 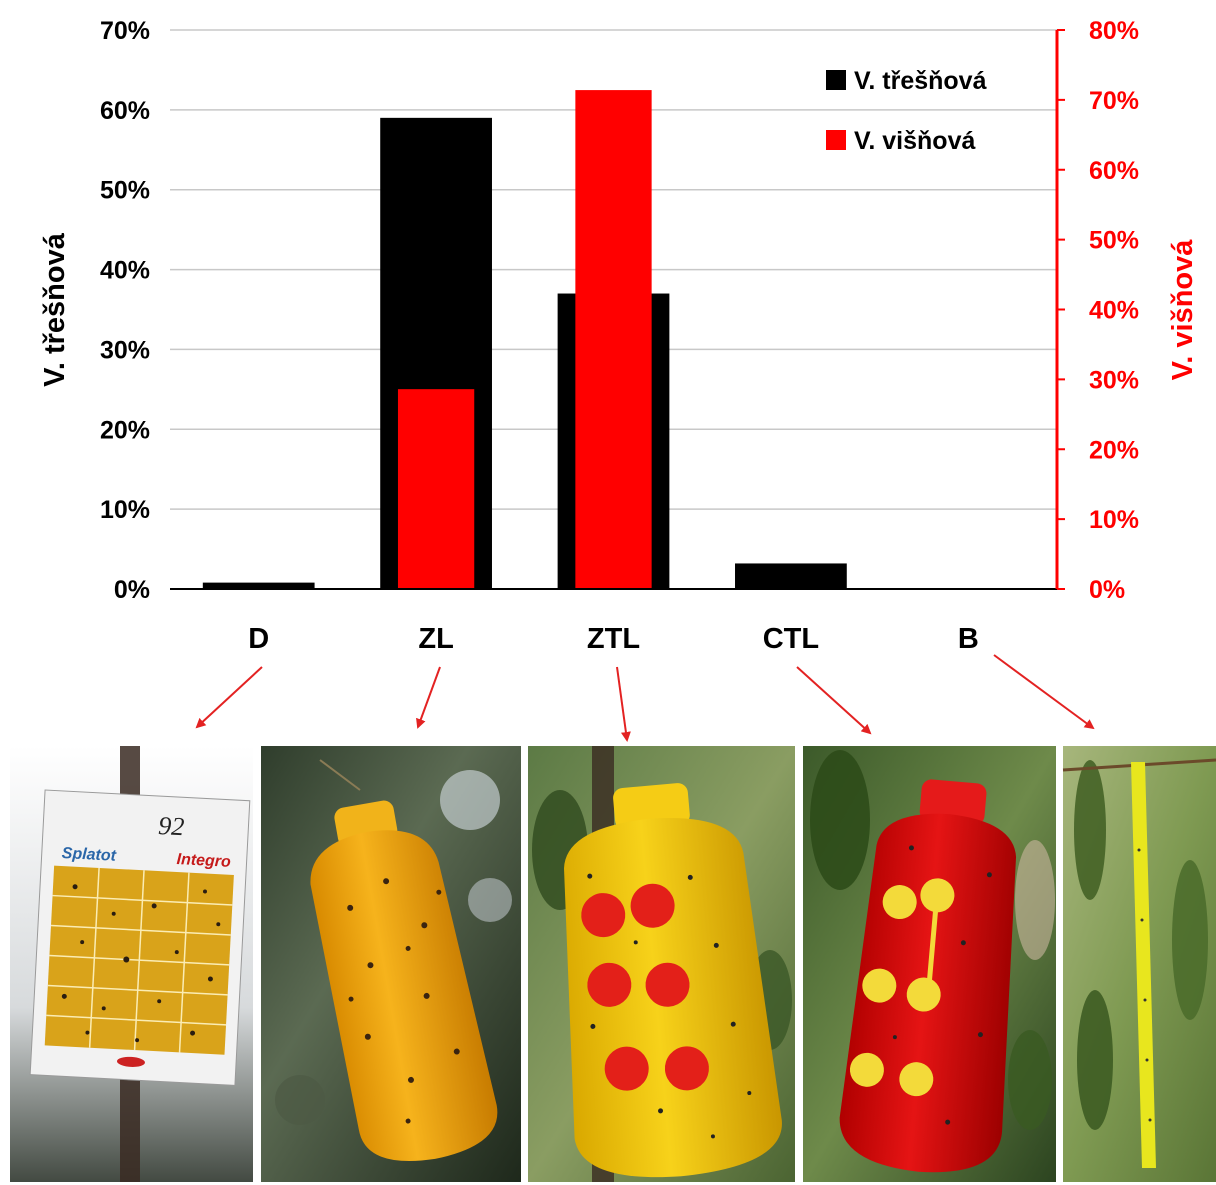 What do you see at coordinates (1044, 692) in the screenshot?
I see `arrow-b` at bounding box center [1044, 692].